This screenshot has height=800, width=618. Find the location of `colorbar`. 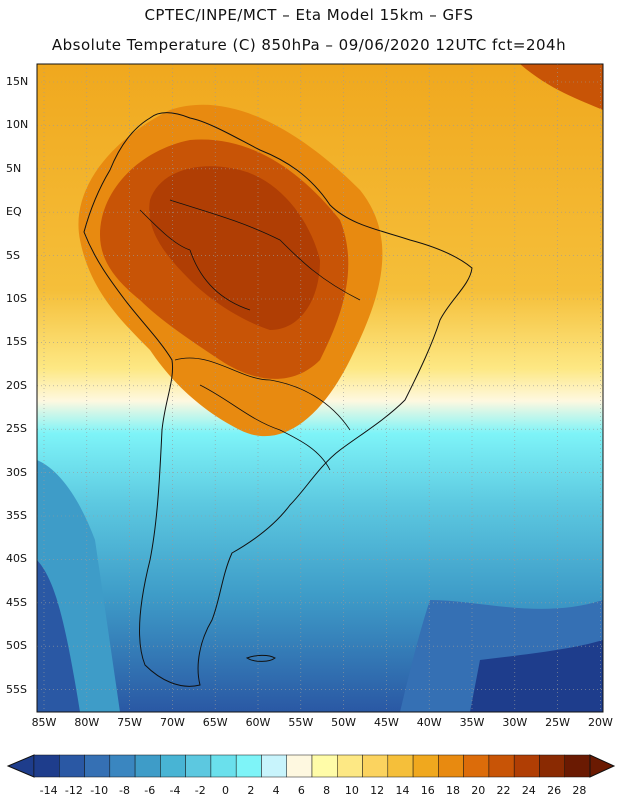

colorbar is located at coordinates (311, 766).